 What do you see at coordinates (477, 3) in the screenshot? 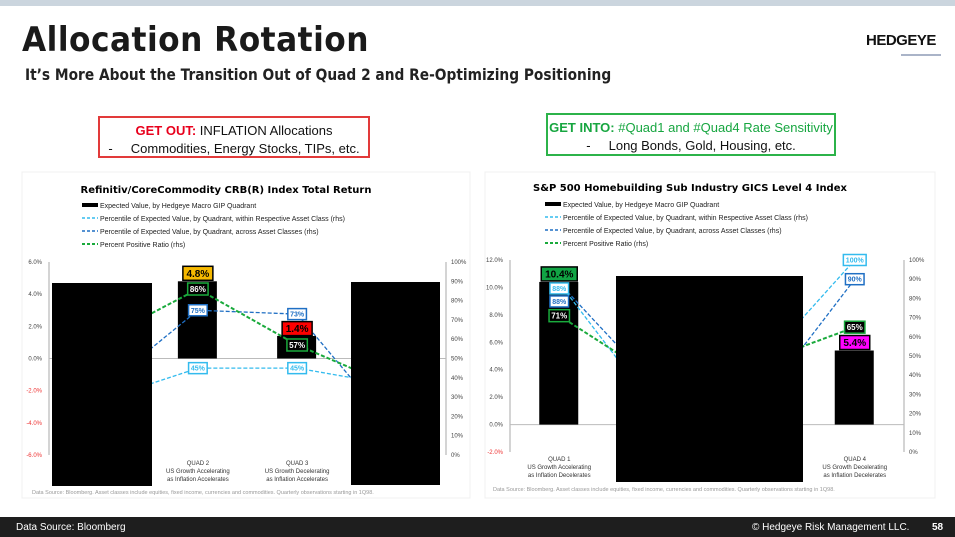
I see `top-bar` at bounding box center [477, 3].